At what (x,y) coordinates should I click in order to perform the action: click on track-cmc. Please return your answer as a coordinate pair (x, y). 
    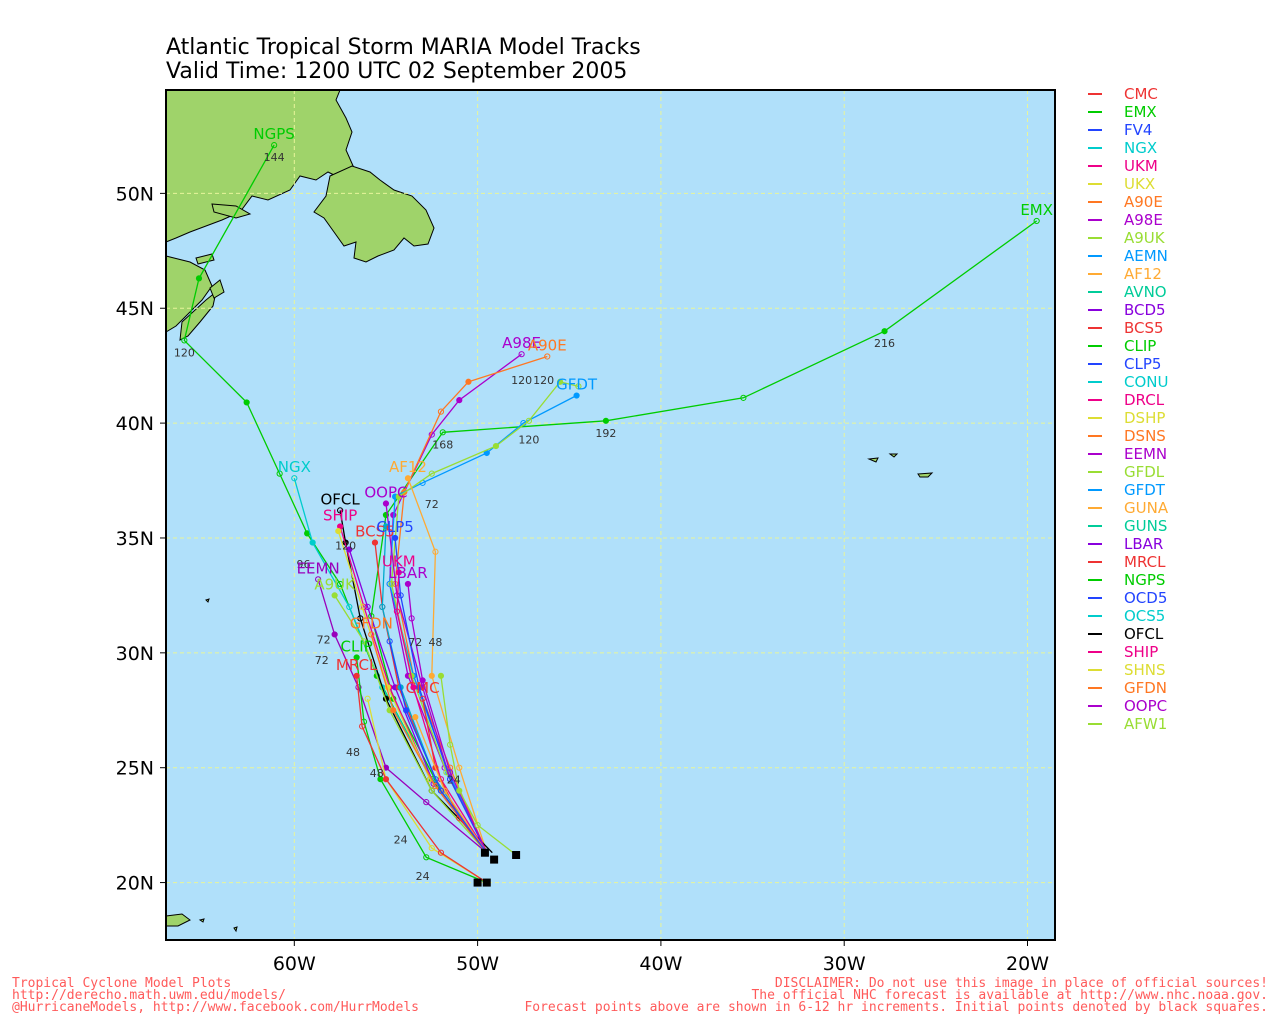
    Looking at the image, I should click on (454, 776).